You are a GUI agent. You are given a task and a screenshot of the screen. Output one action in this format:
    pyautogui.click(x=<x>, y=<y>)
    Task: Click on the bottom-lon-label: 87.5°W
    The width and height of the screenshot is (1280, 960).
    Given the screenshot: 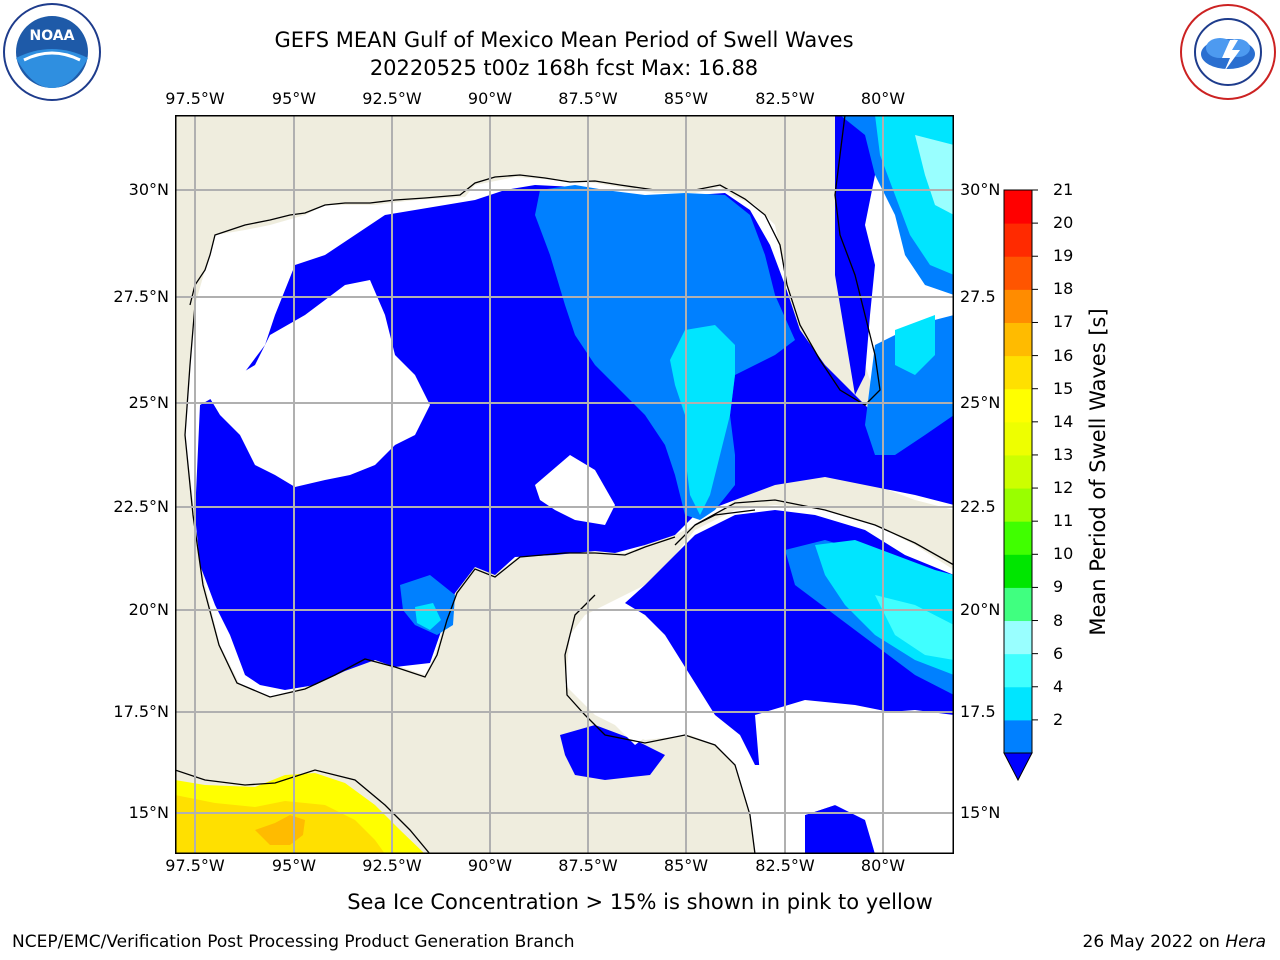 What is the action you would take?
    pyautogui.click(x=588, y=865)
    